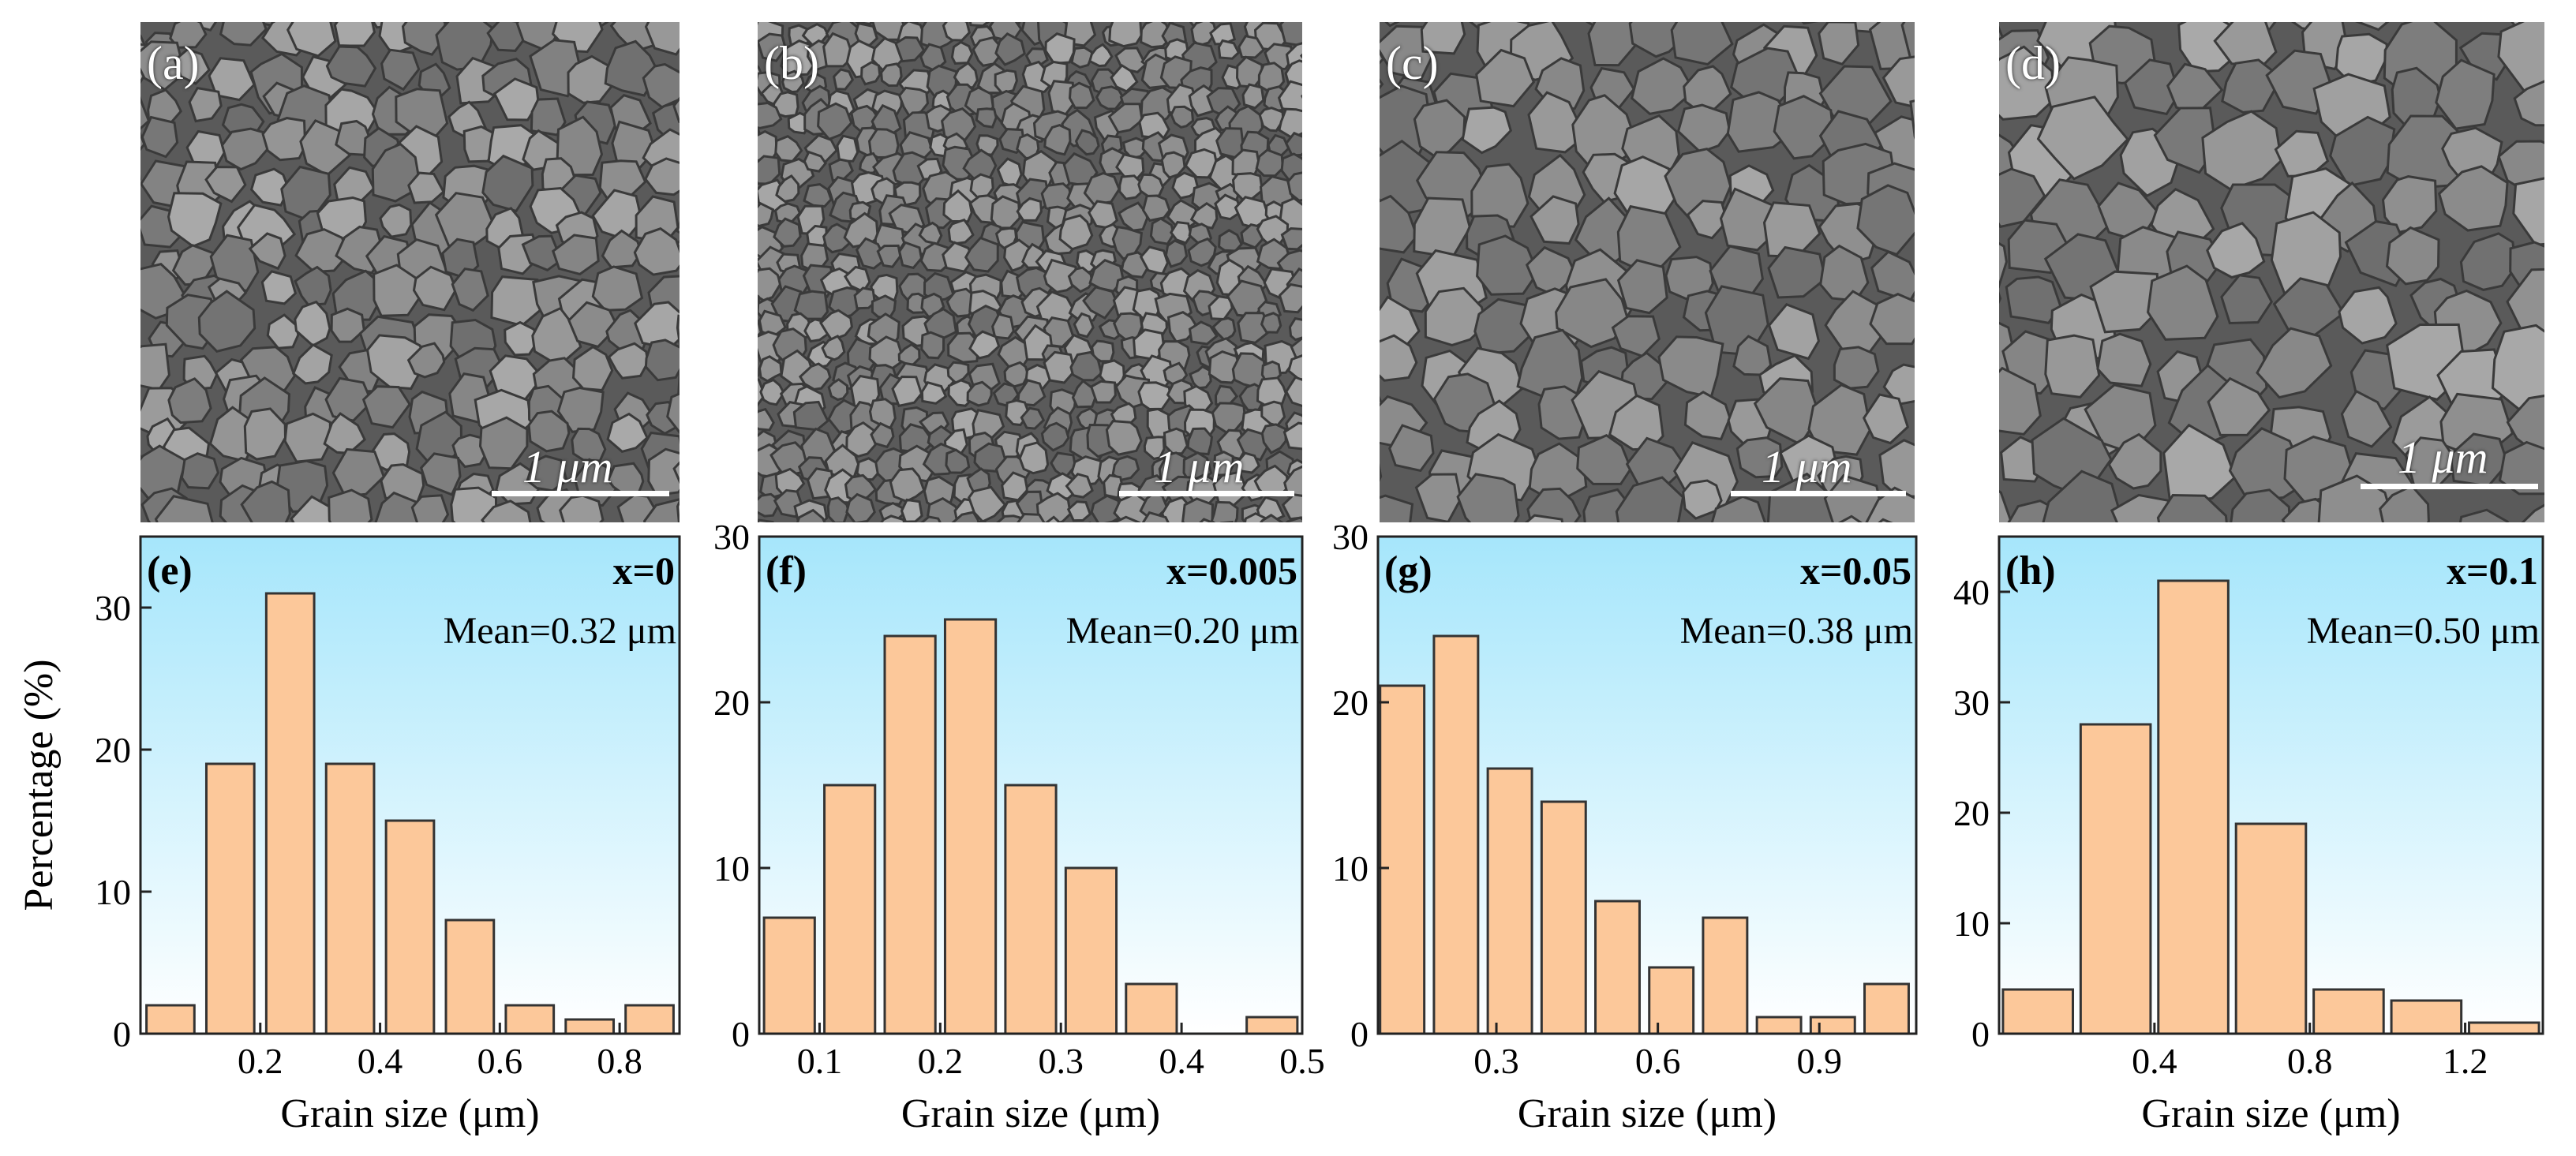  I want to click on mean-label: Mean=0.32 μm, so click(560, 631).